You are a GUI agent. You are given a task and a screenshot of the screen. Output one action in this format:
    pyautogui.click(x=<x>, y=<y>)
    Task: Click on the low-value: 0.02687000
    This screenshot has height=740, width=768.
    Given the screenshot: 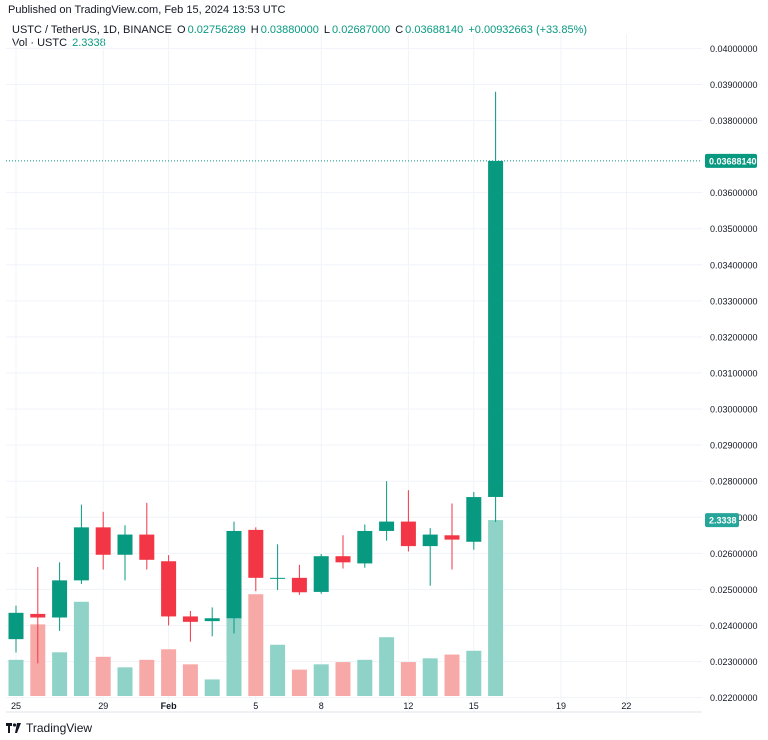 What is the action you would take?
    pyautogui.click(x=361, y=30)
    